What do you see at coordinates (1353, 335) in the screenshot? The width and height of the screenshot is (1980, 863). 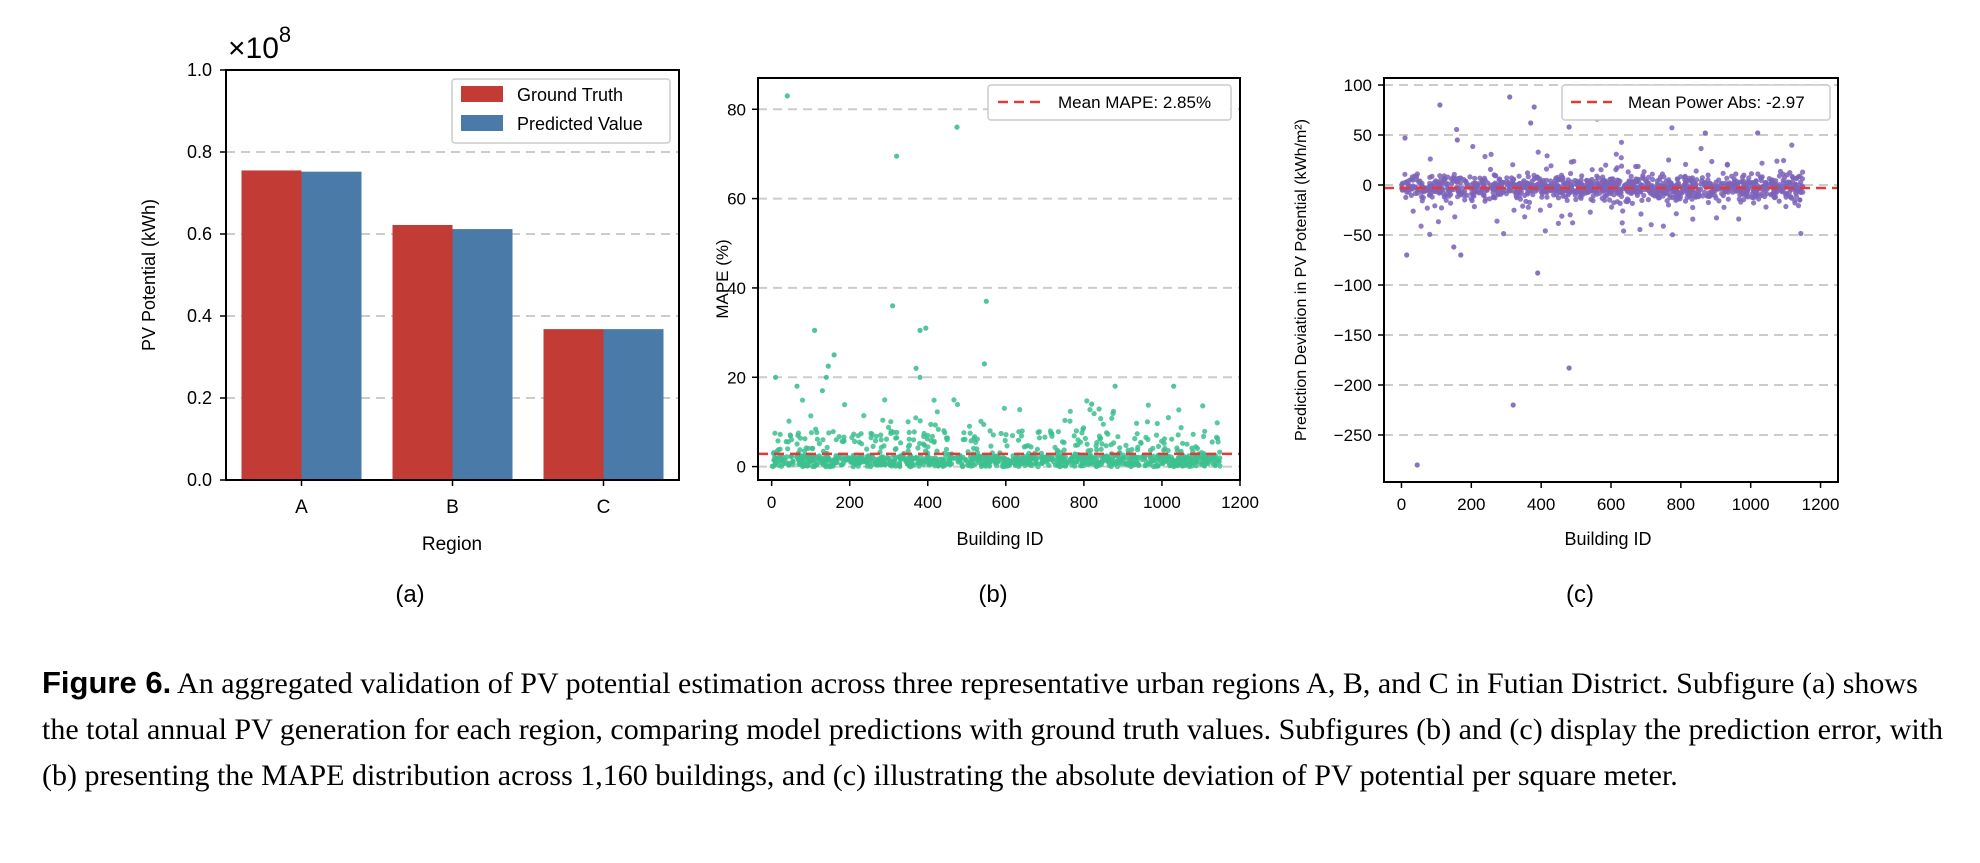 I see `panel-c-ytick-label: −150` at bounding box center [1353, 335].